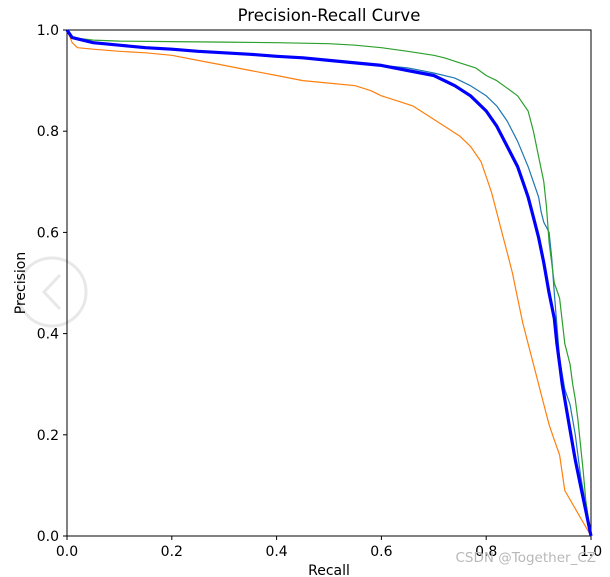  I want to click on x-tick-label: 0.4, so click(276, 552).